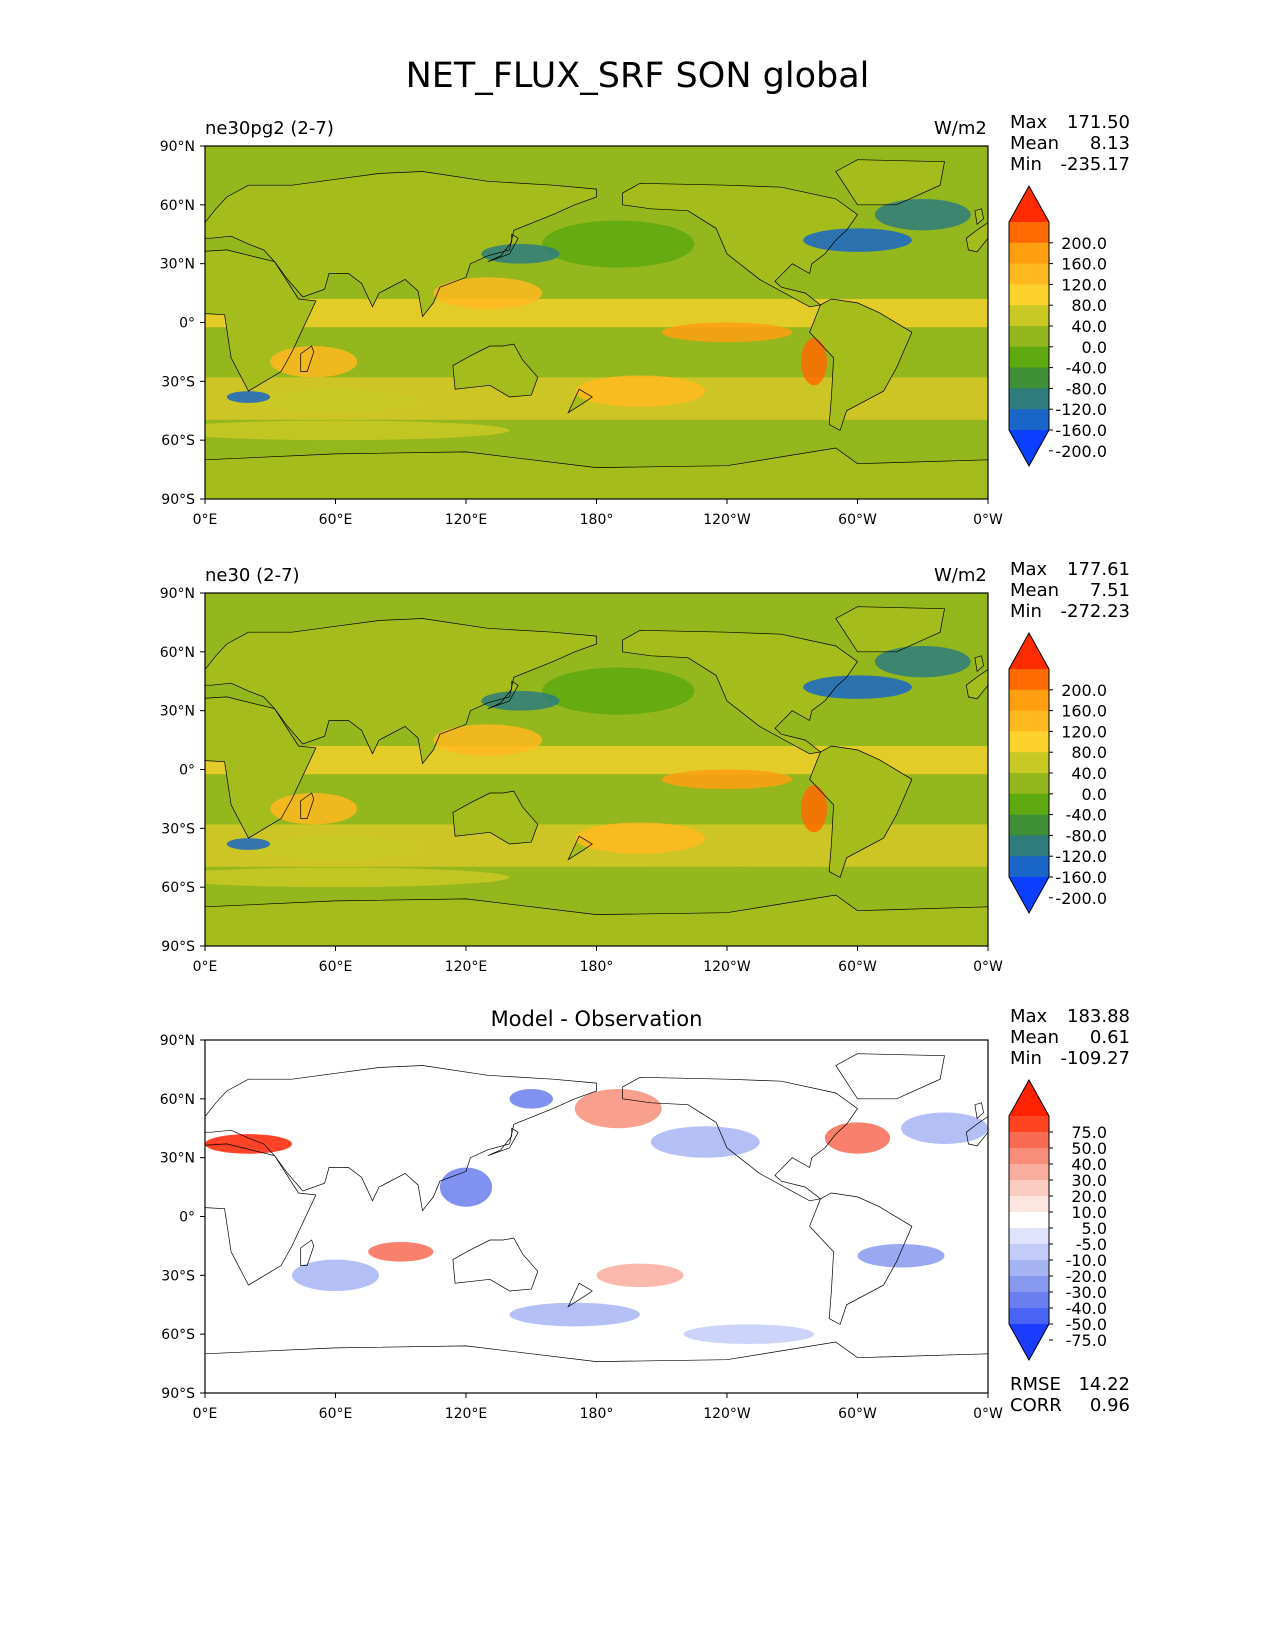 The height and width of the screenshot is (1650, 1275). I want to click on y-tick-label: 30°S, so click(178, 382).